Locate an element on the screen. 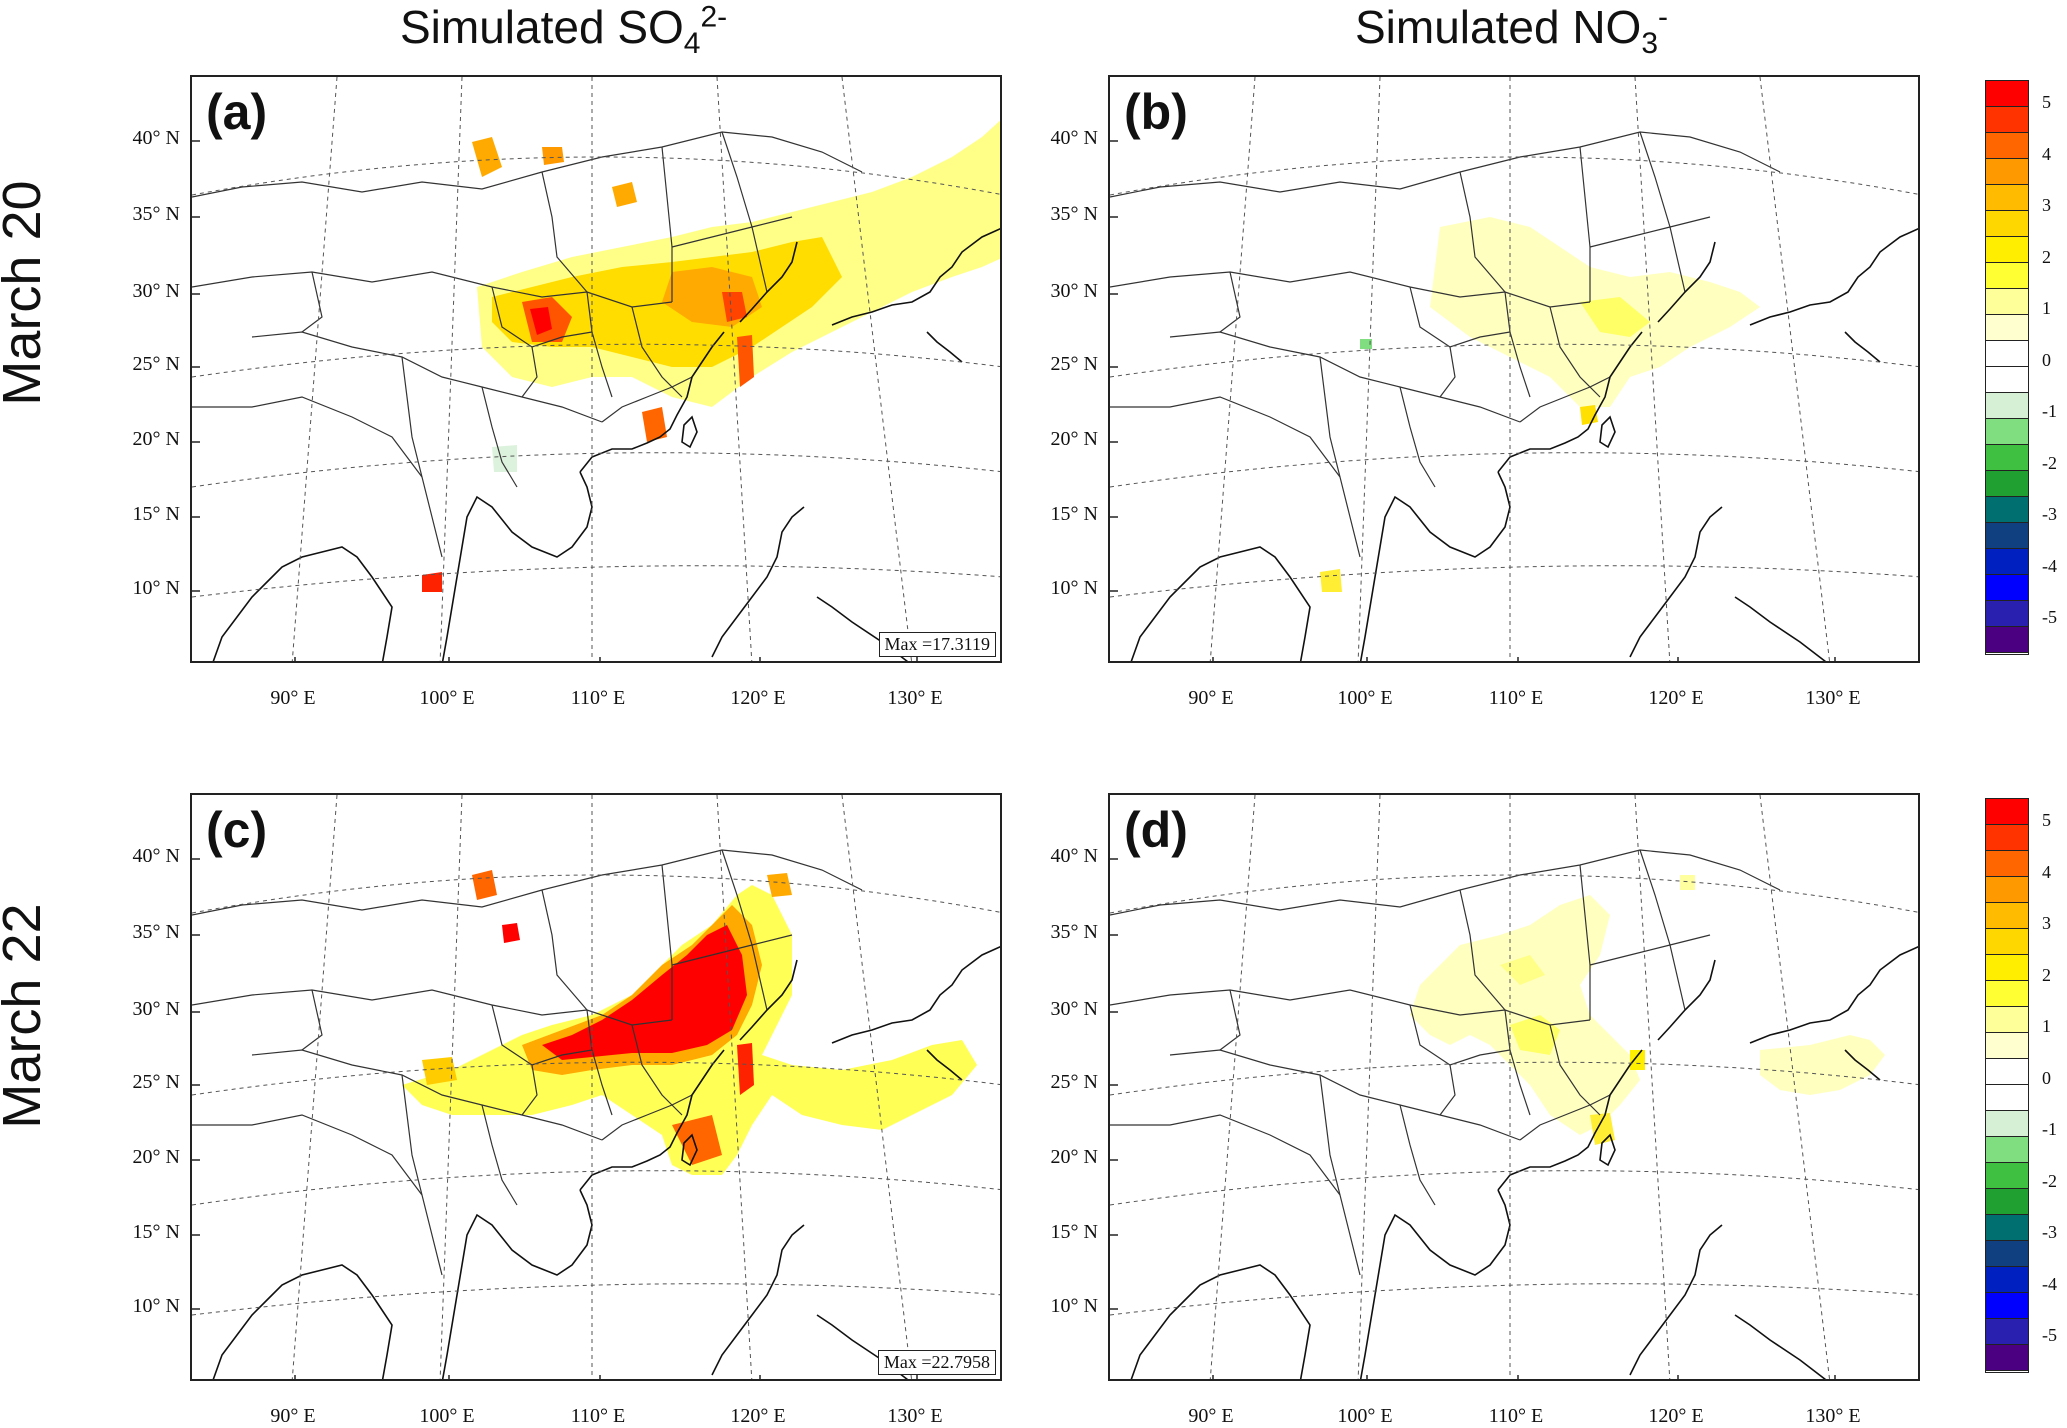 The image size is (2067, 1428). longitude-label: 130° E is located at coordinates (1833, 698).